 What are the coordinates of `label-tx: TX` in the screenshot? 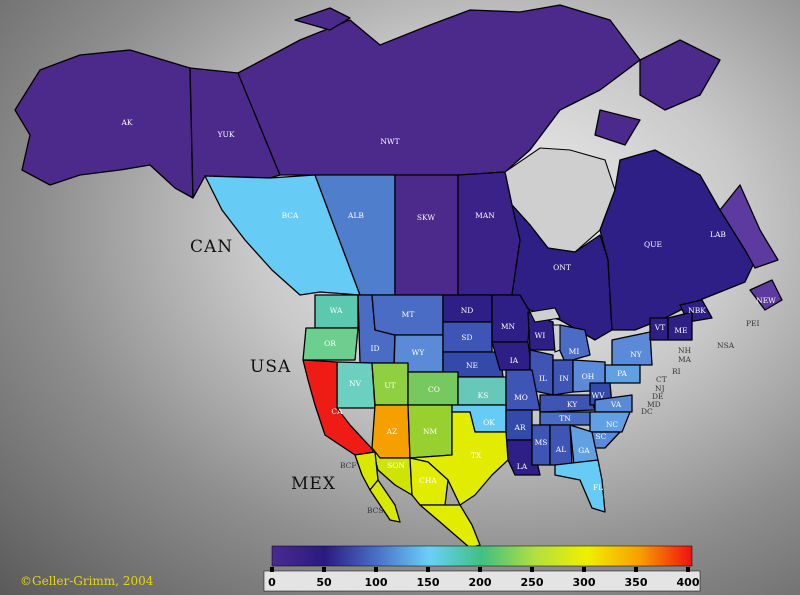 It's located at (476, 455).